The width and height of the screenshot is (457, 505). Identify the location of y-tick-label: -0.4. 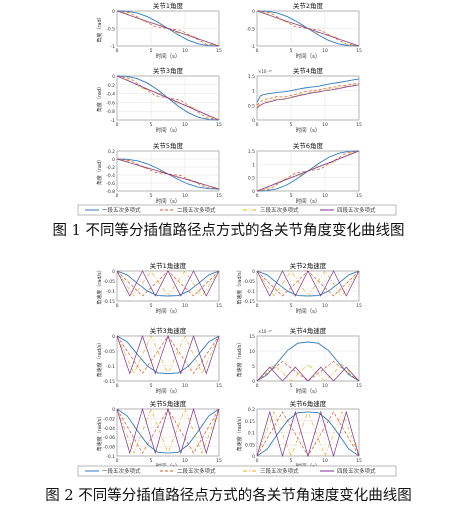
(110, 95).